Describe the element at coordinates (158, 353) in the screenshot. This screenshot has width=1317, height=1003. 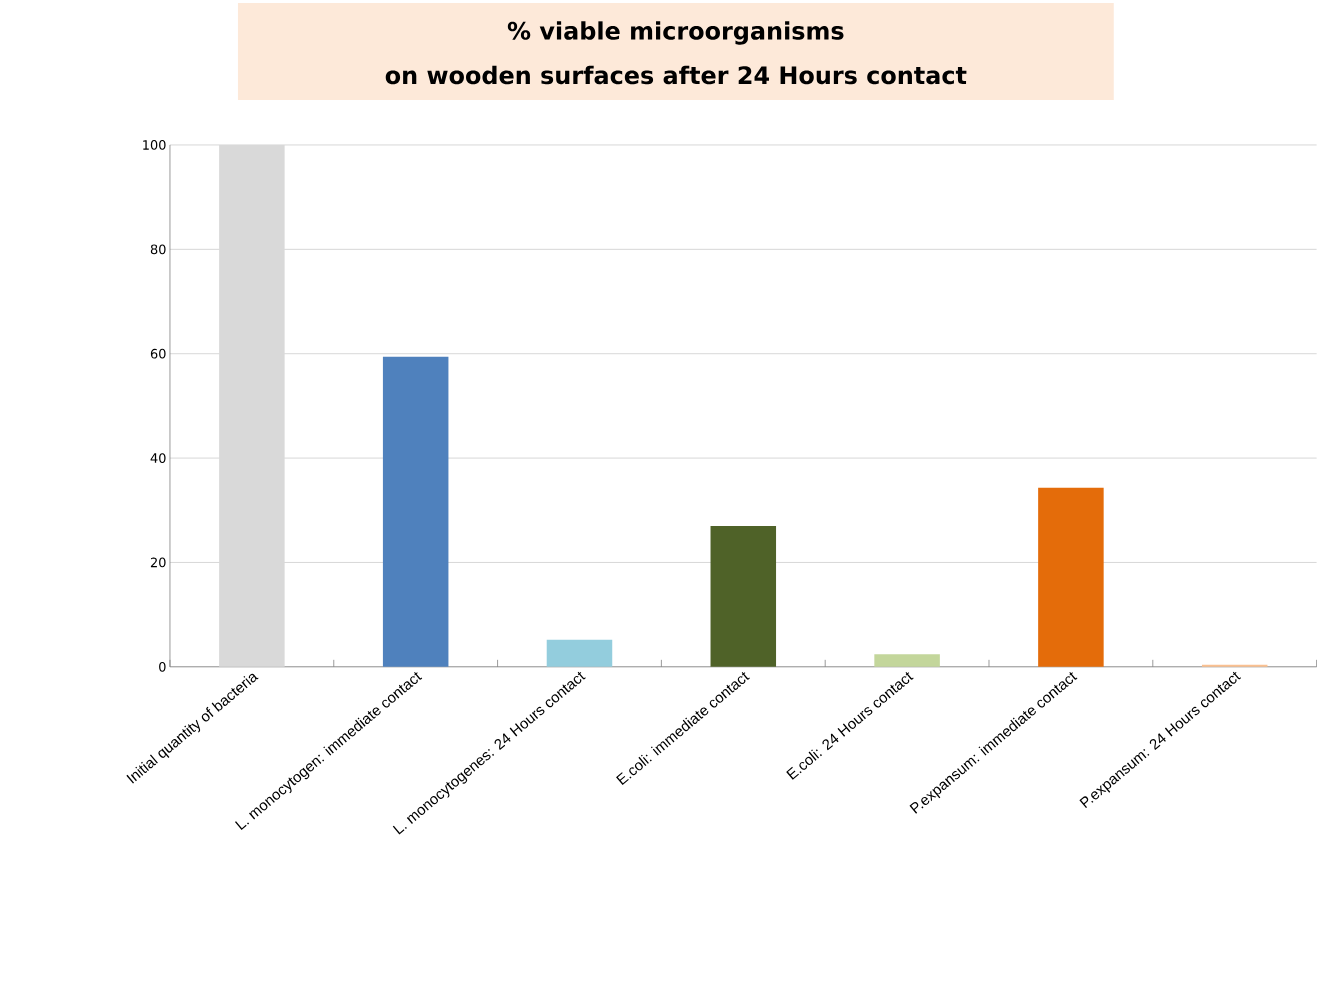
I see `y-tick-label: 60` at that location.